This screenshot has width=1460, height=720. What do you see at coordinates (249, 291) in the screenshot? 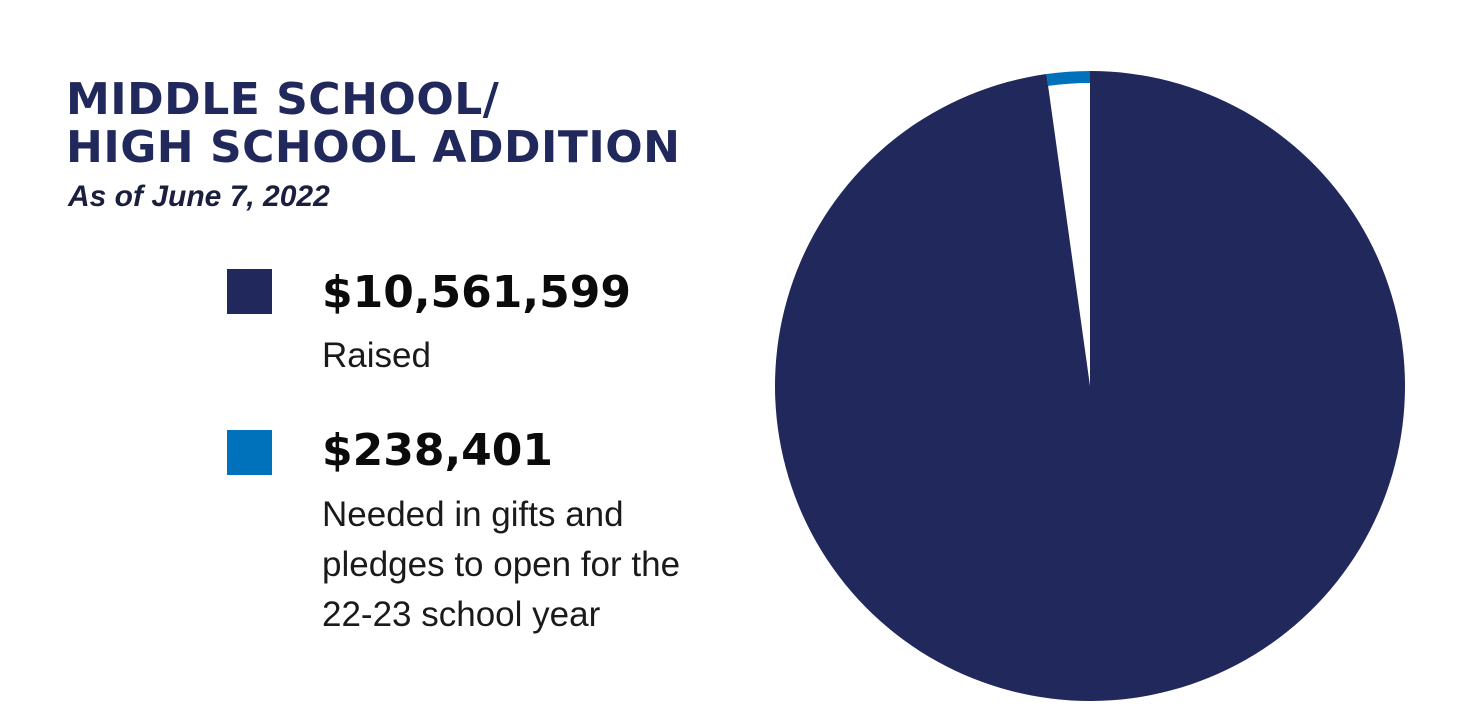
I see `legend-swatch-raised` at bounding box center [249, 291].